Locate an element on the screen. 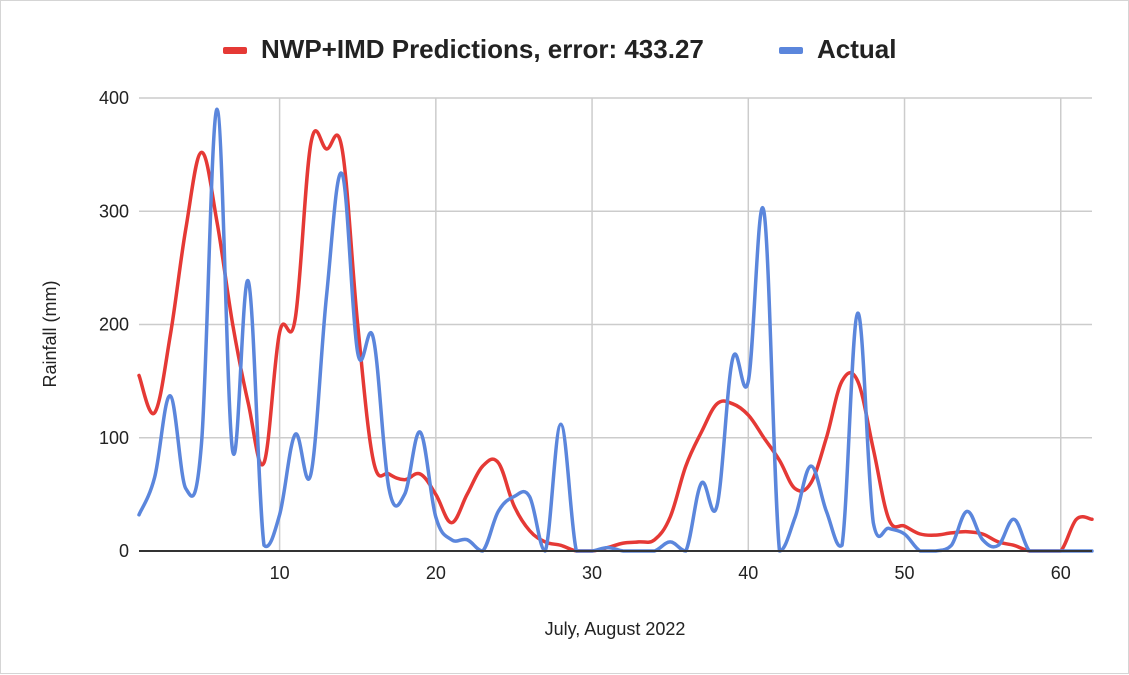 The image size is (1129, 675). y-tick-label: 300 is located at coordinates (114, 211).